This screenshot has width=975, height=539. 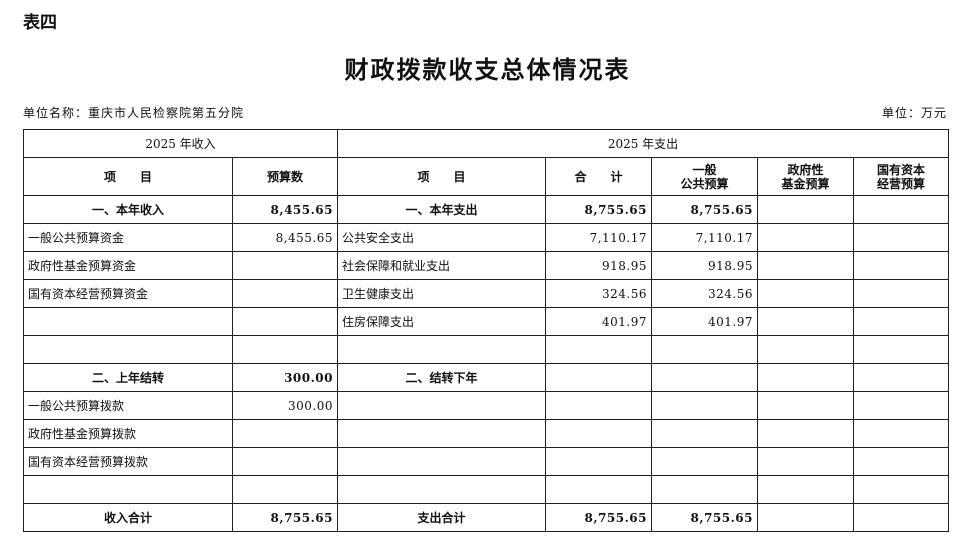 I want to click on income-item: 国有资本经营预算资金, so click(x=128, y=293).